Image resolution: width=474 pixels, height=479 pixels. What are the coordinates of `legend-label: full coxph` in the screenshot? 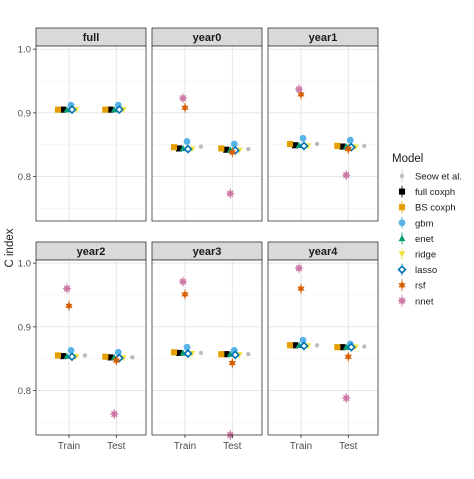 It's located at (435, 192).